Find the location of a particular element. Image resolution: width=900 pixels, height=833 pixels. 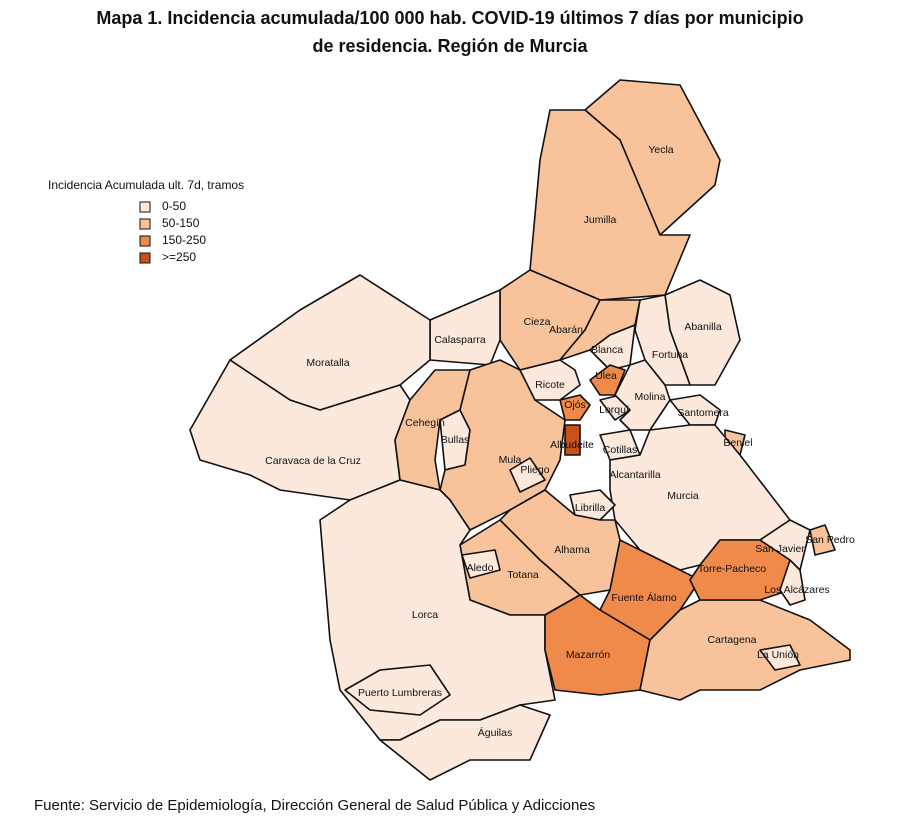

municipality-label: Fortuna is located at coordinates (670, 355).